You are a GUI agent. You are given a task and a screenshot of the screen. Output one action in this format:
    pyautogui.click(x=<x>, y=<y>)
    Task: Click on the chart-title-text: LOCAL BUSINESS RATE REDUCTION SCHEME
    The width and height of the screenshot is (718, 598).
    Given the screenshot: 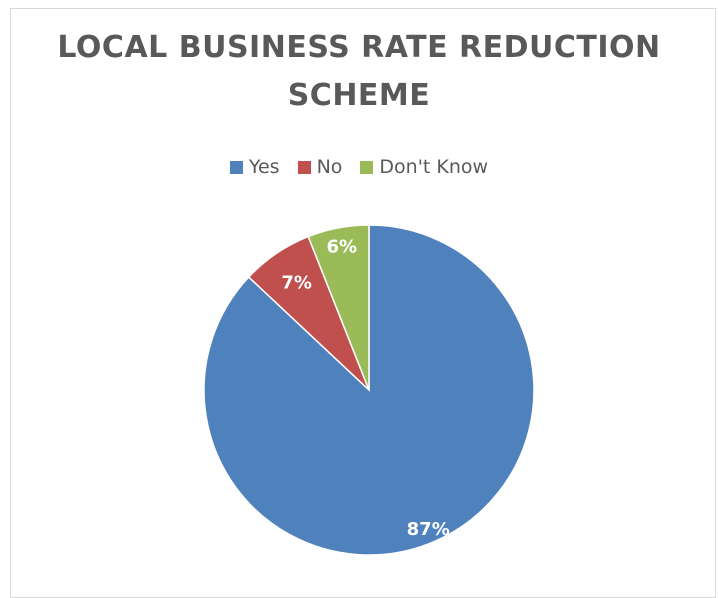 What is the action you would take?
    pyautogui.click(x=359, y=71)
    